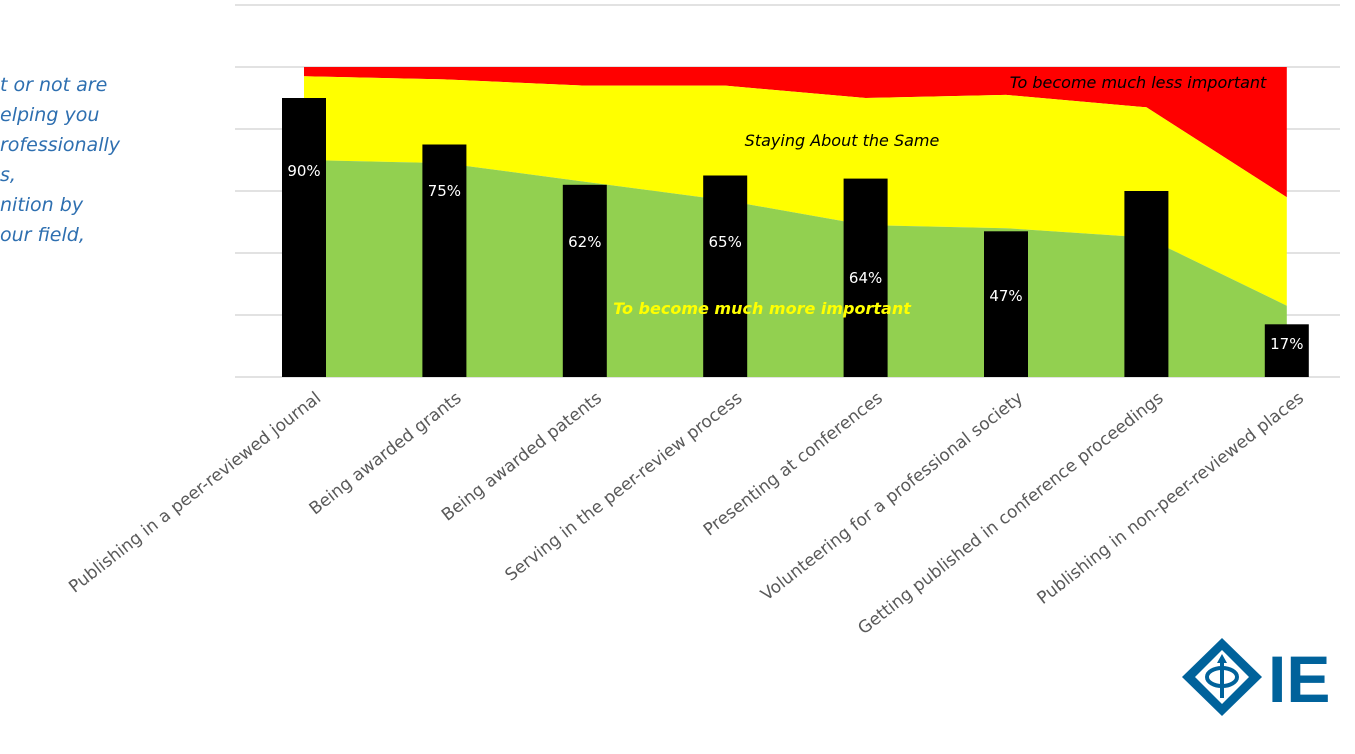  Describe the element at coordinates (1138, 82) in the screenshot. I see `band-label: To become much less important` at that location.